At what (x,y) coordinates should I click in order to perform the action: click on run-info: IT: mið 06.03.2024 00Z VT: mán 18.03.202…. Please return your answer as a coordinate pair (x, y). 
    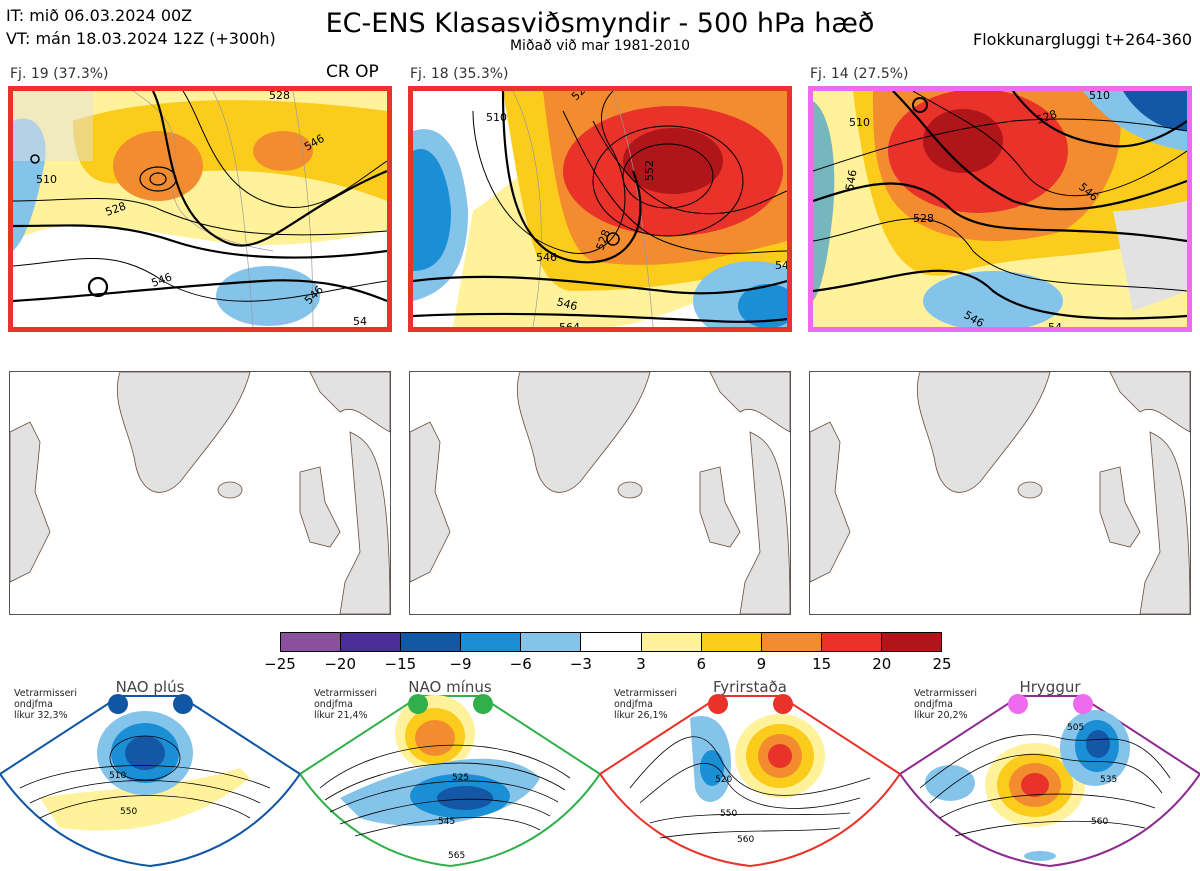
    Looking at the image, I should click on (141, 27).